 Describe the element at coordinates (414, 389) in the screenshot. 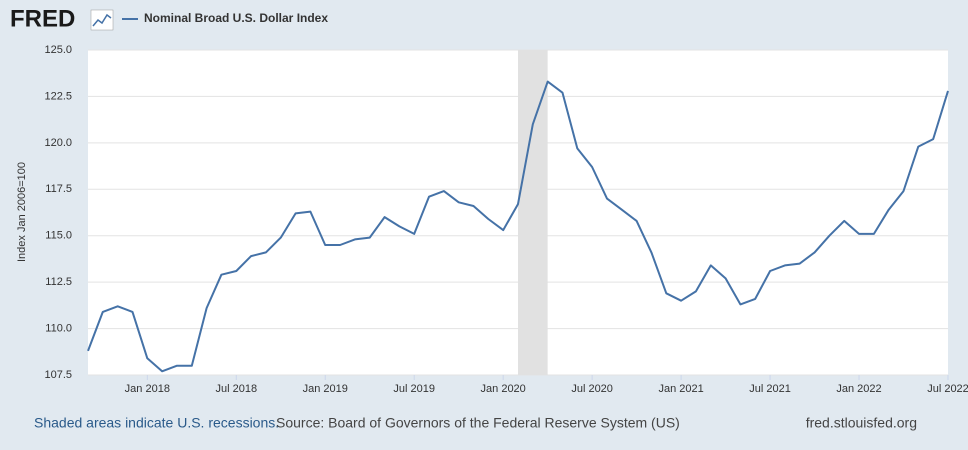

I see `x-tick-label: Jul 2019` at that location.